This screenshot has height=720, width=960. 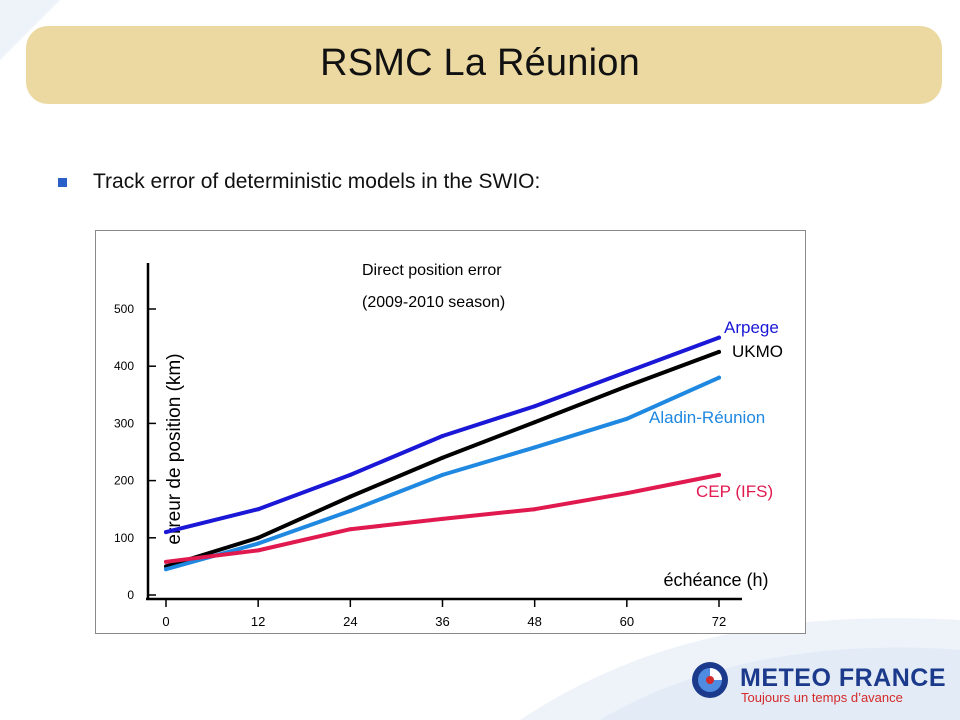 I want to click on chart-annotation-line-1: Direct position error, so click(x=432, y=270).